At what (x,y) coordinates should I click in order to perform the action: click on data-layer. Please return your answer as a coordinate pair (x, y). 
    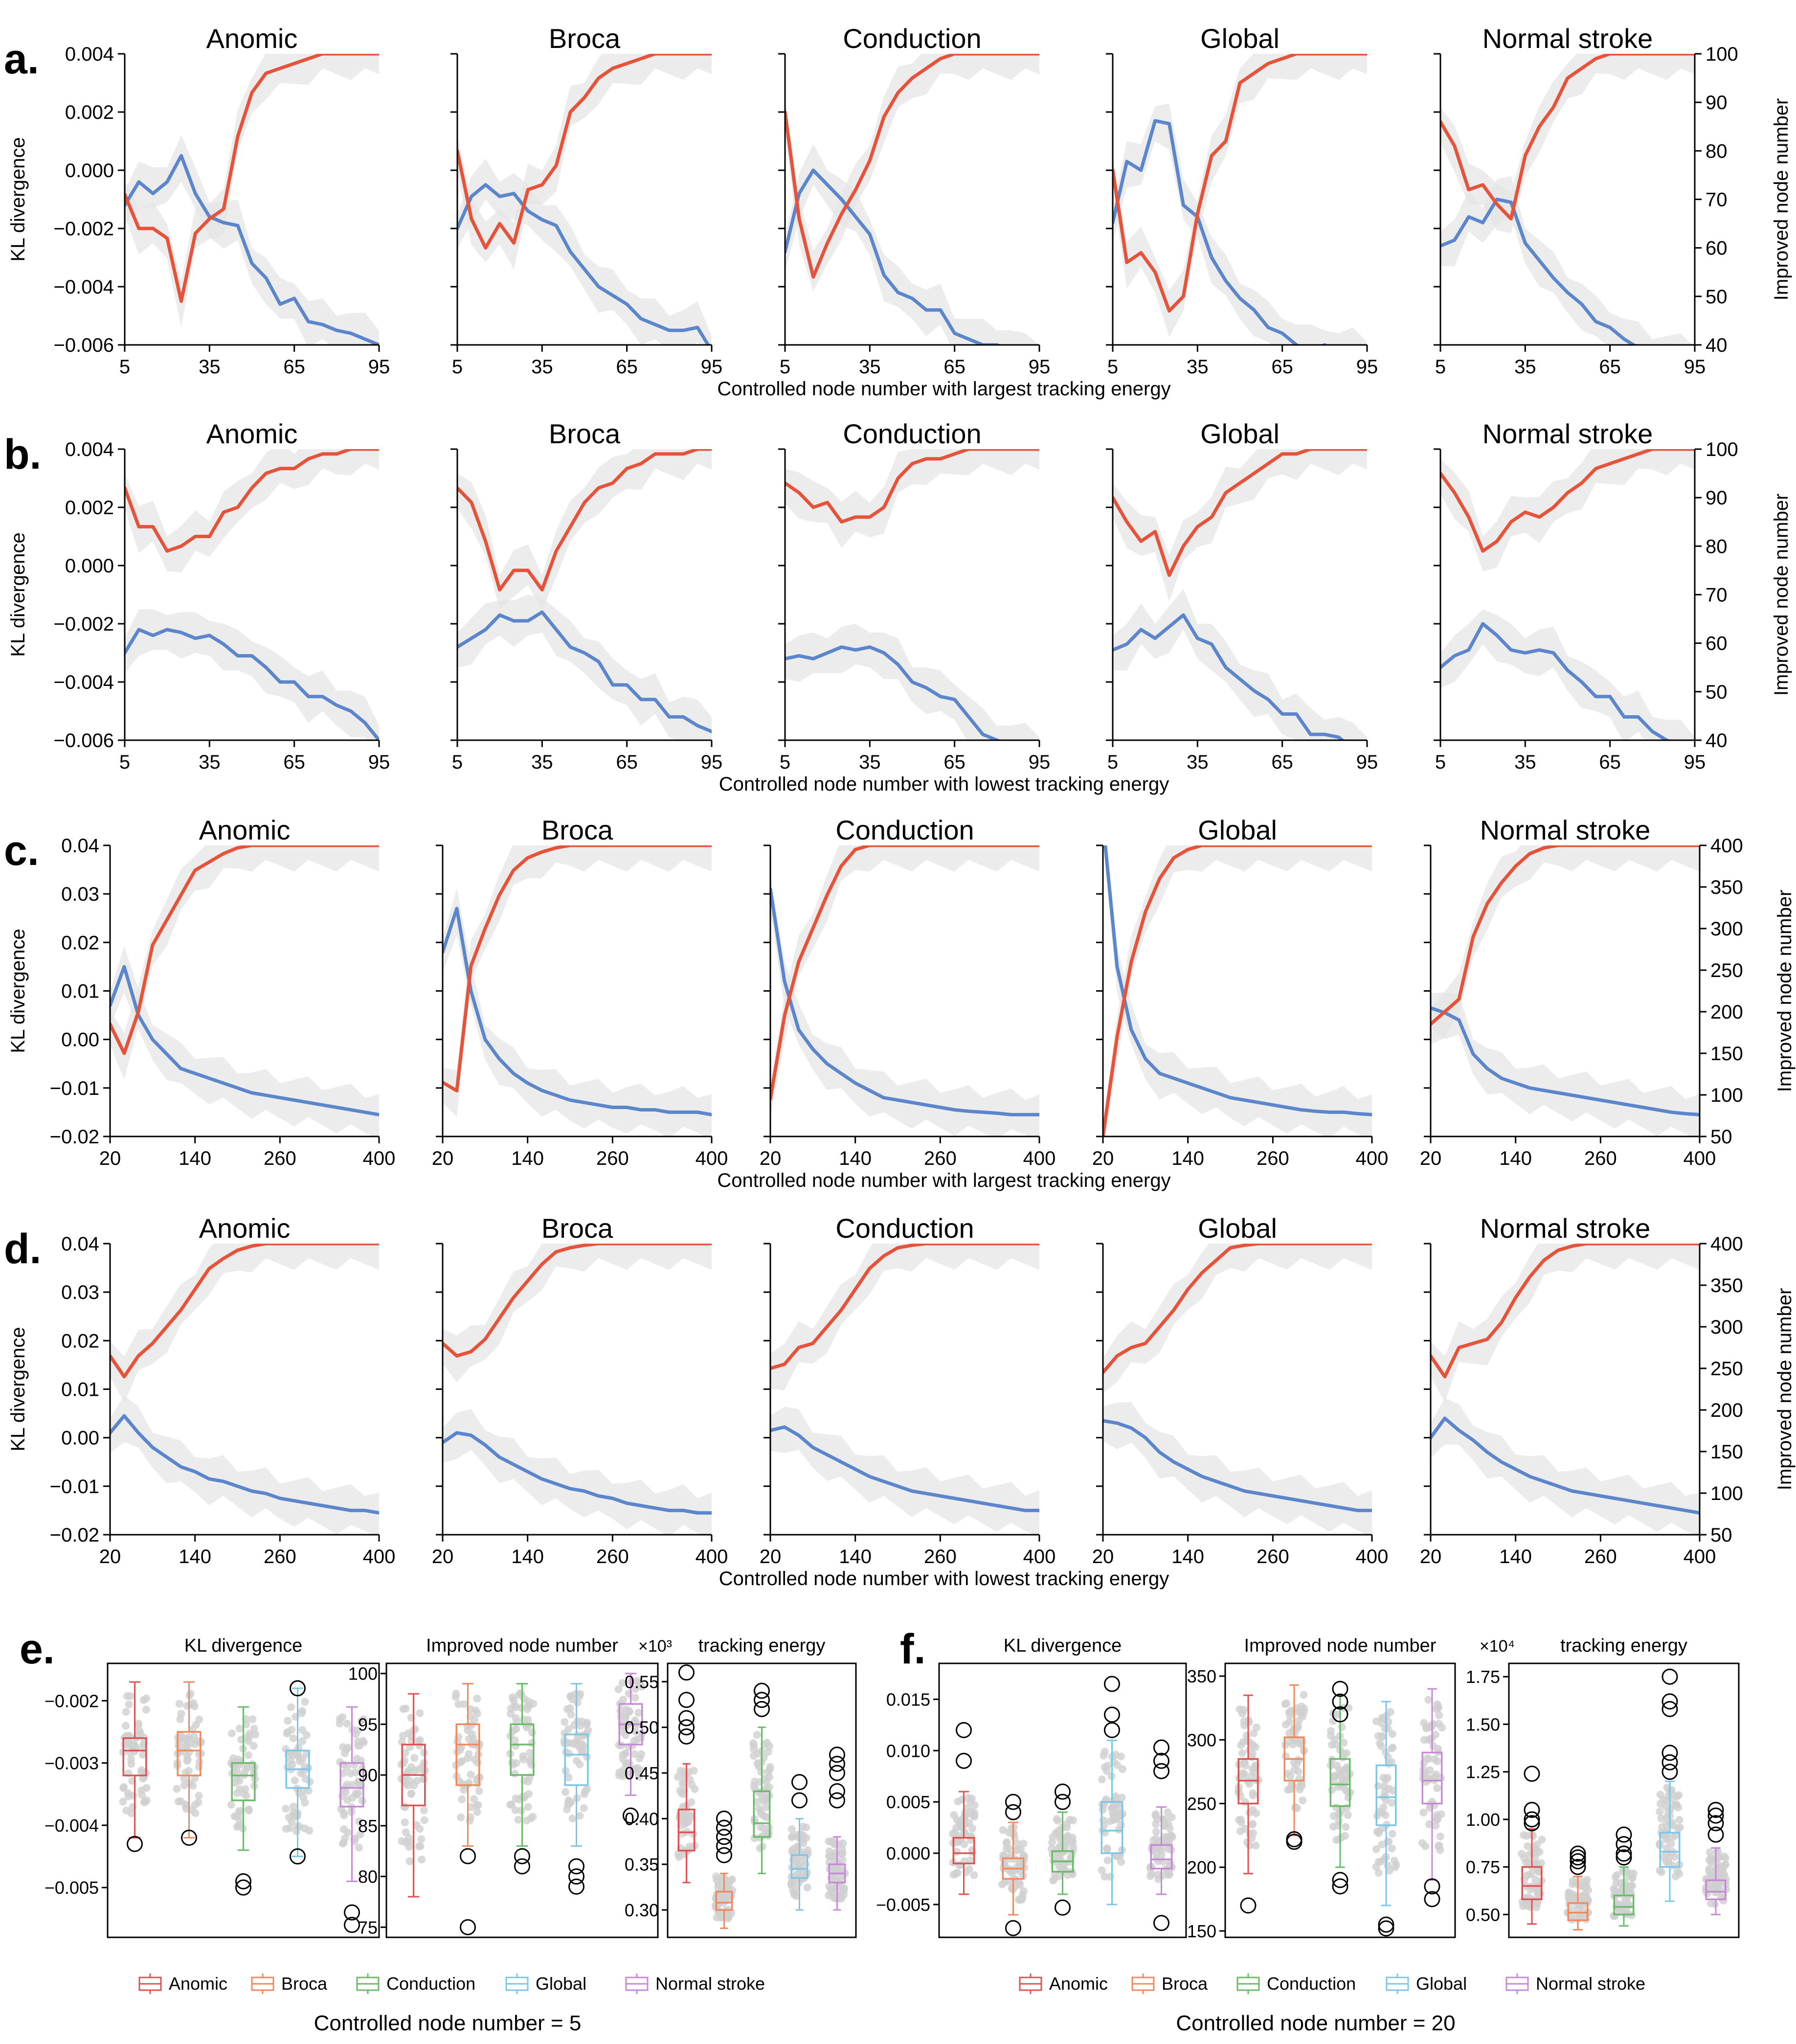
    Looking at the image, I should click on (1238, 1389).